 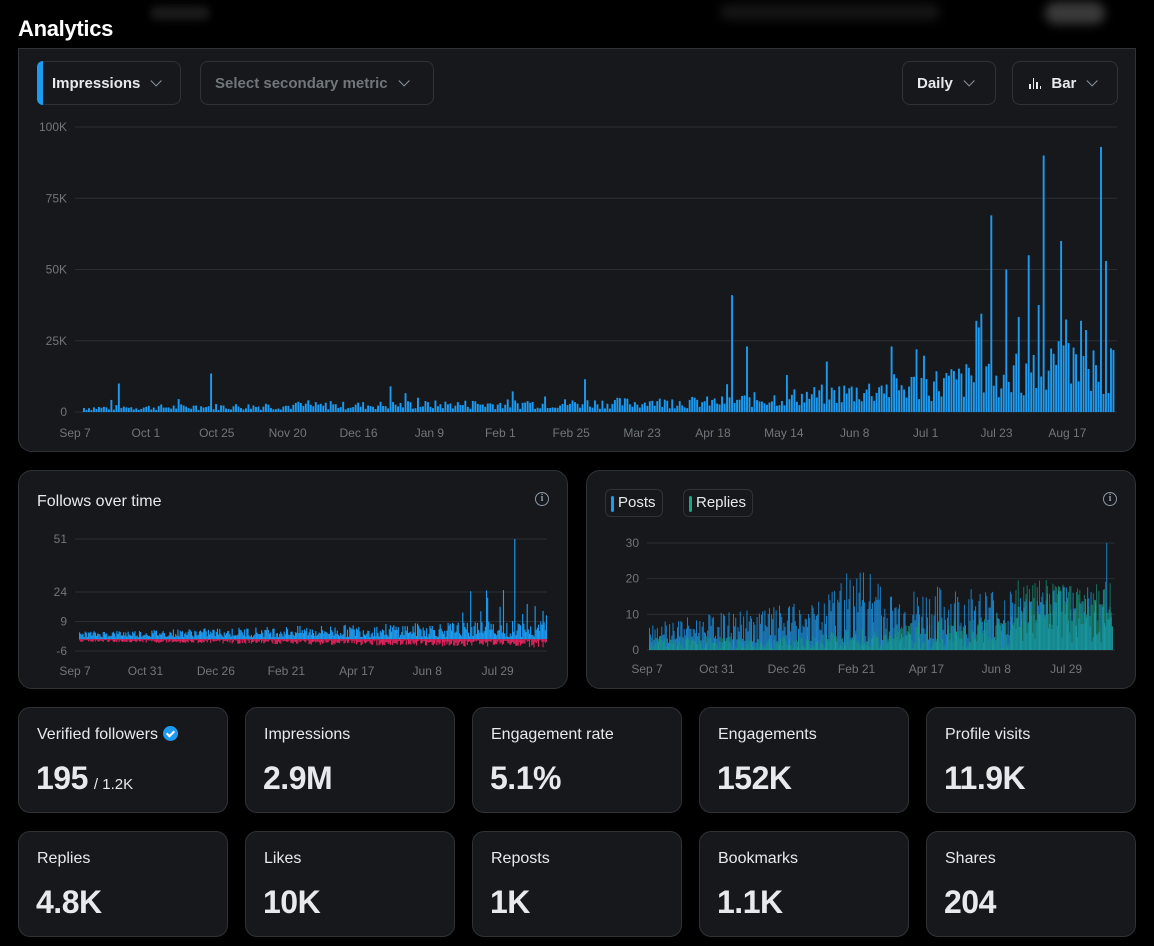 I want to click on x-tick-label: Jan 9, so click(x=430, y=433).